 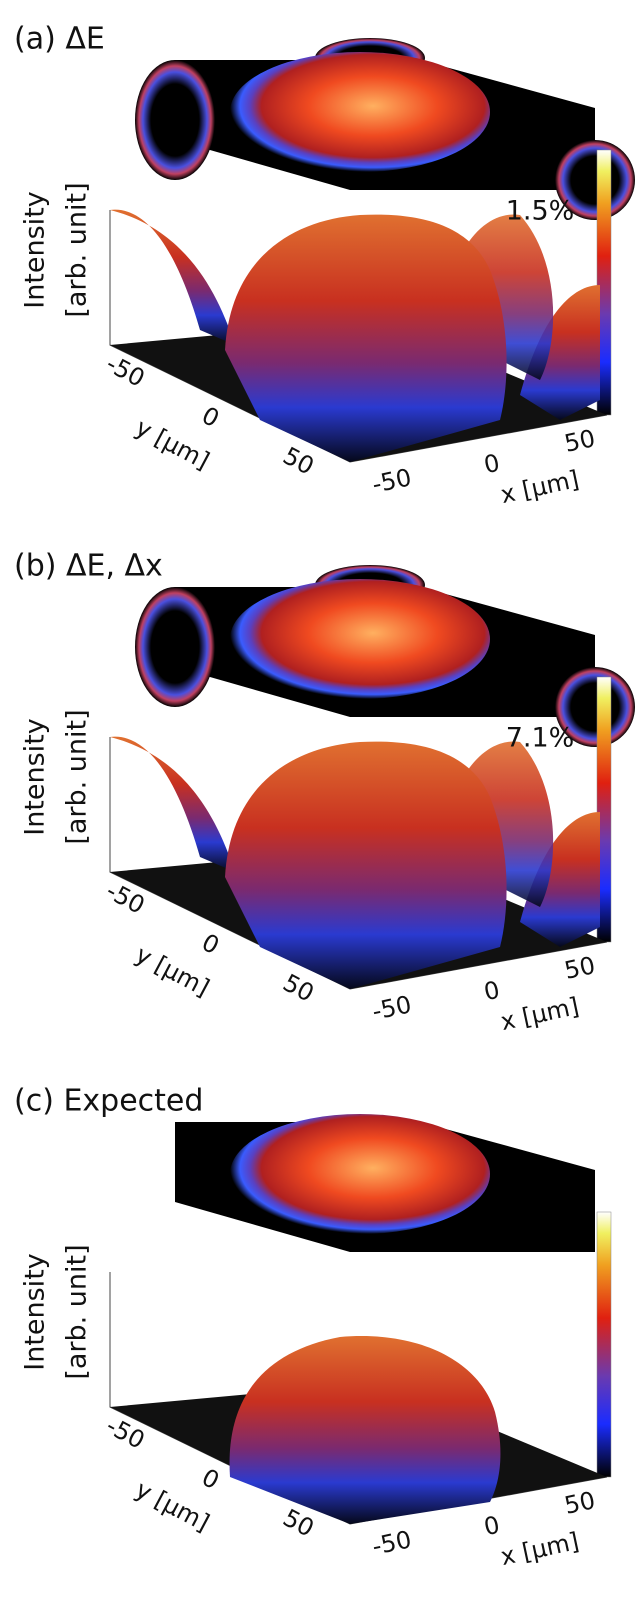 What do you see at coordinates (59, 39) in the screenshot?
I see `panel-title: (a) ΔE` at bounding box center [59, 39].